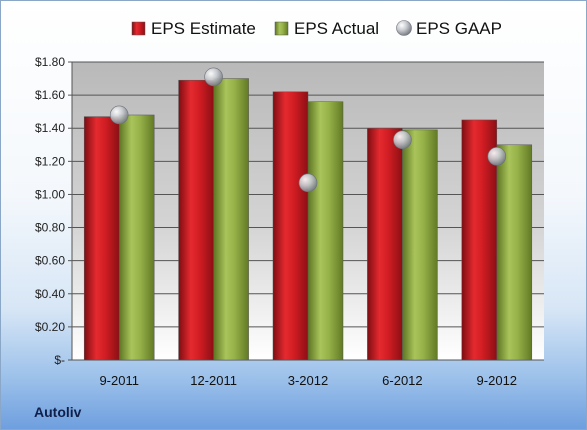 This screenshot has width=587, height=430. What do you see at coordinates (50, 194) in the screenshot?
I see `y-tick-label: $1.00` at bounding box center [50, 194].